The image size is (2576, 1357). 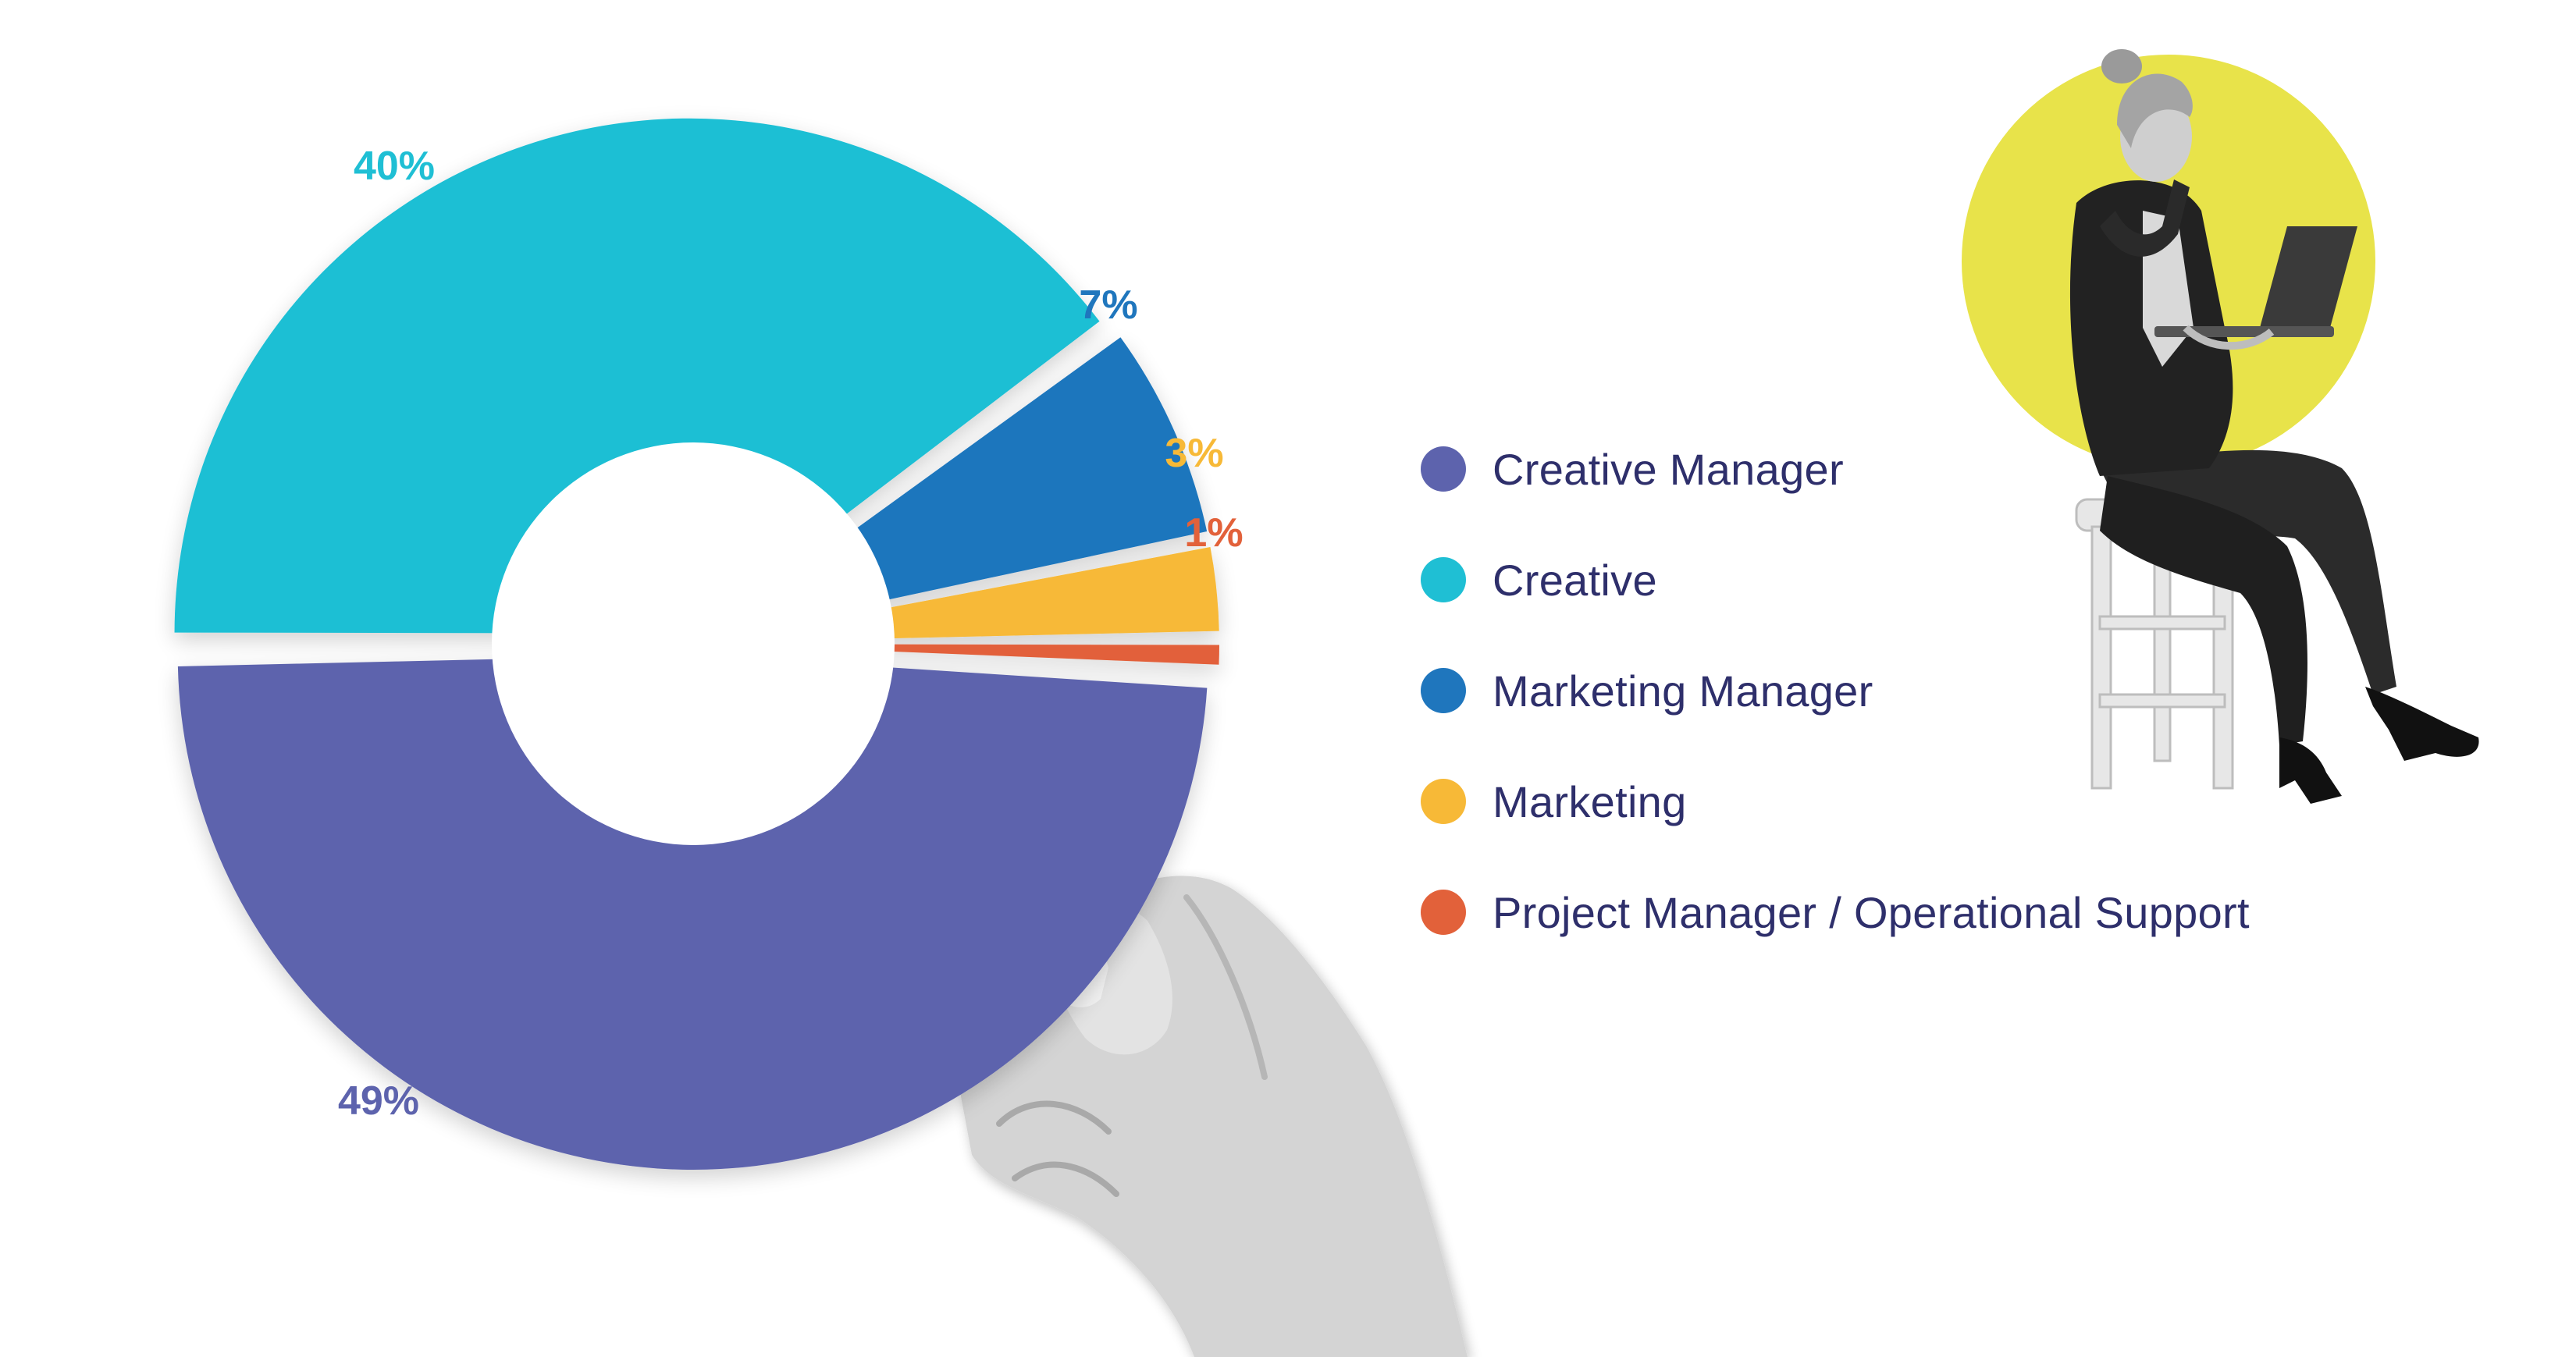 I want to click on data-label-project-manager-operational-support: 1%, so click(x=1213, y=533).